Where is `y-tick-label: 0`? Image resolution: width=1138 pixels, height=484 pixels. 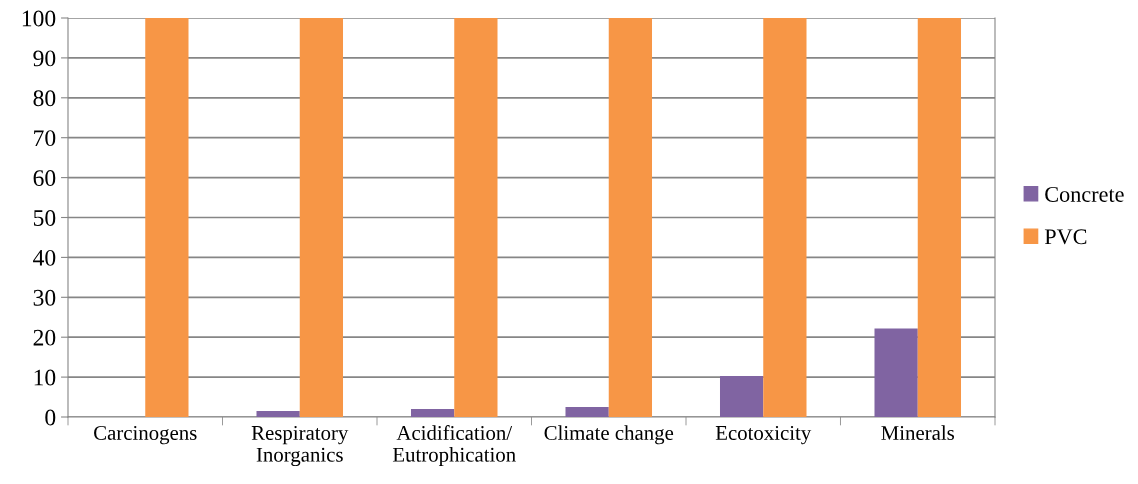
y-tick-label: 0 is located at coordinates (50, 417).